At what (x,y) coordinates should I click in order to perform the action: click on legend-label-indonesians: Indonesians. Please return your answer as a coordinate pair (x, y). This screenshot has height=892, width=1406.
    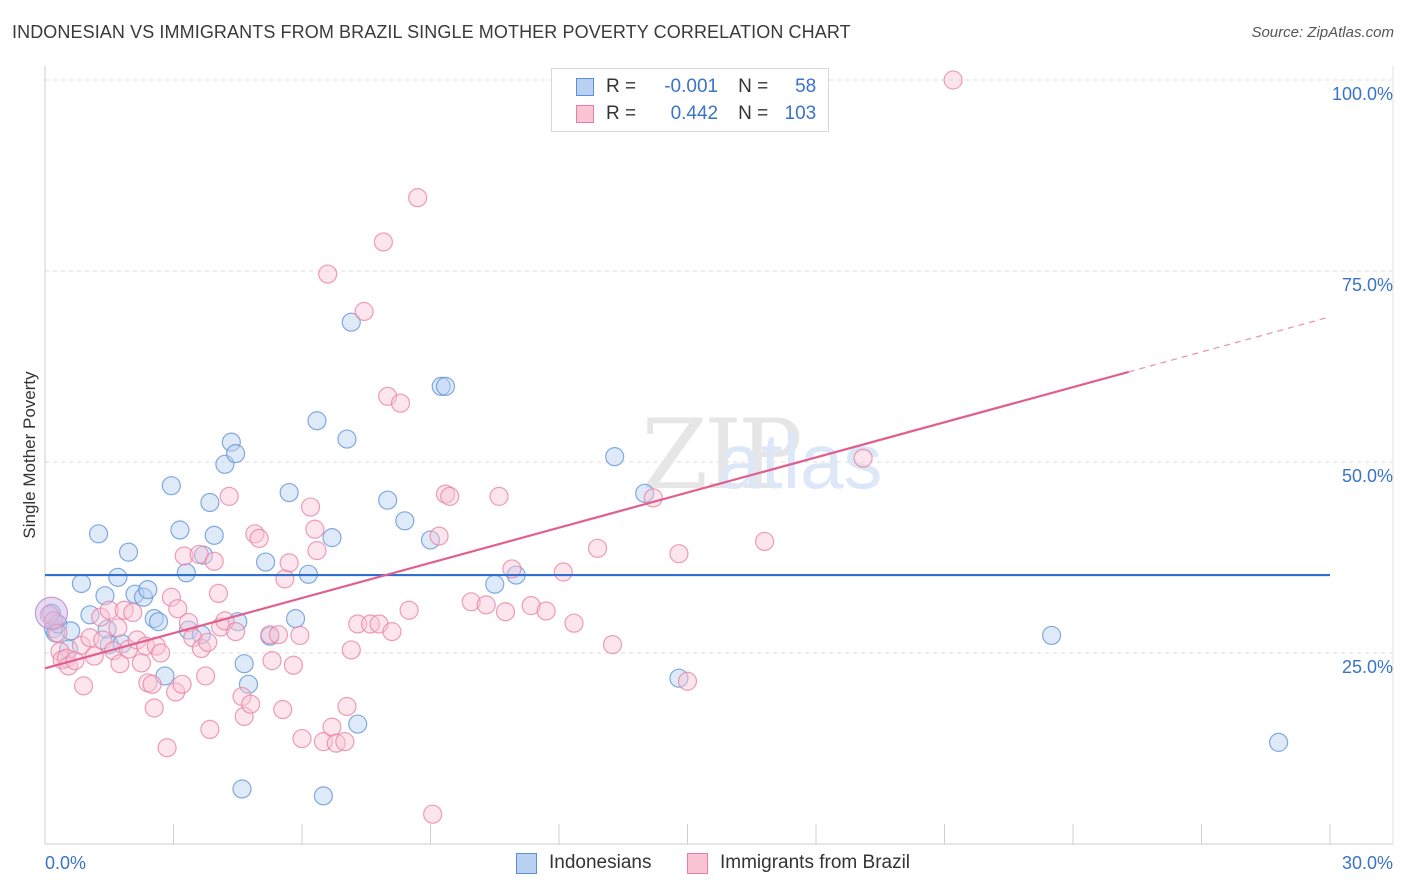
    Looking at the image, I should click on (600, 862).